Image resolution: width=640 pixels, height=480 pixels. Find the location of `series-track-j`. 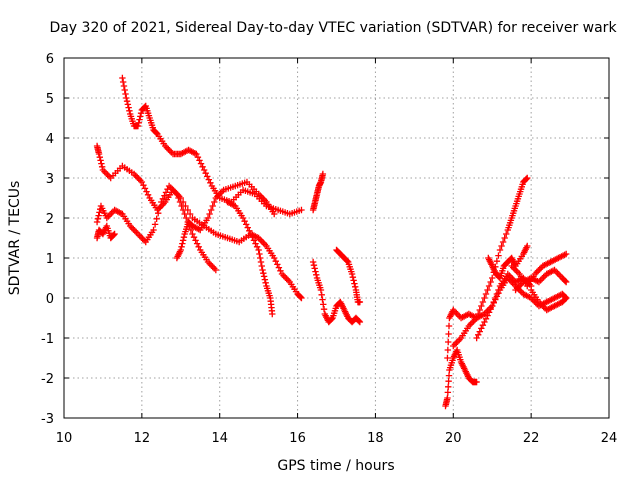

series-track-j is located at coordinates (461, 378).